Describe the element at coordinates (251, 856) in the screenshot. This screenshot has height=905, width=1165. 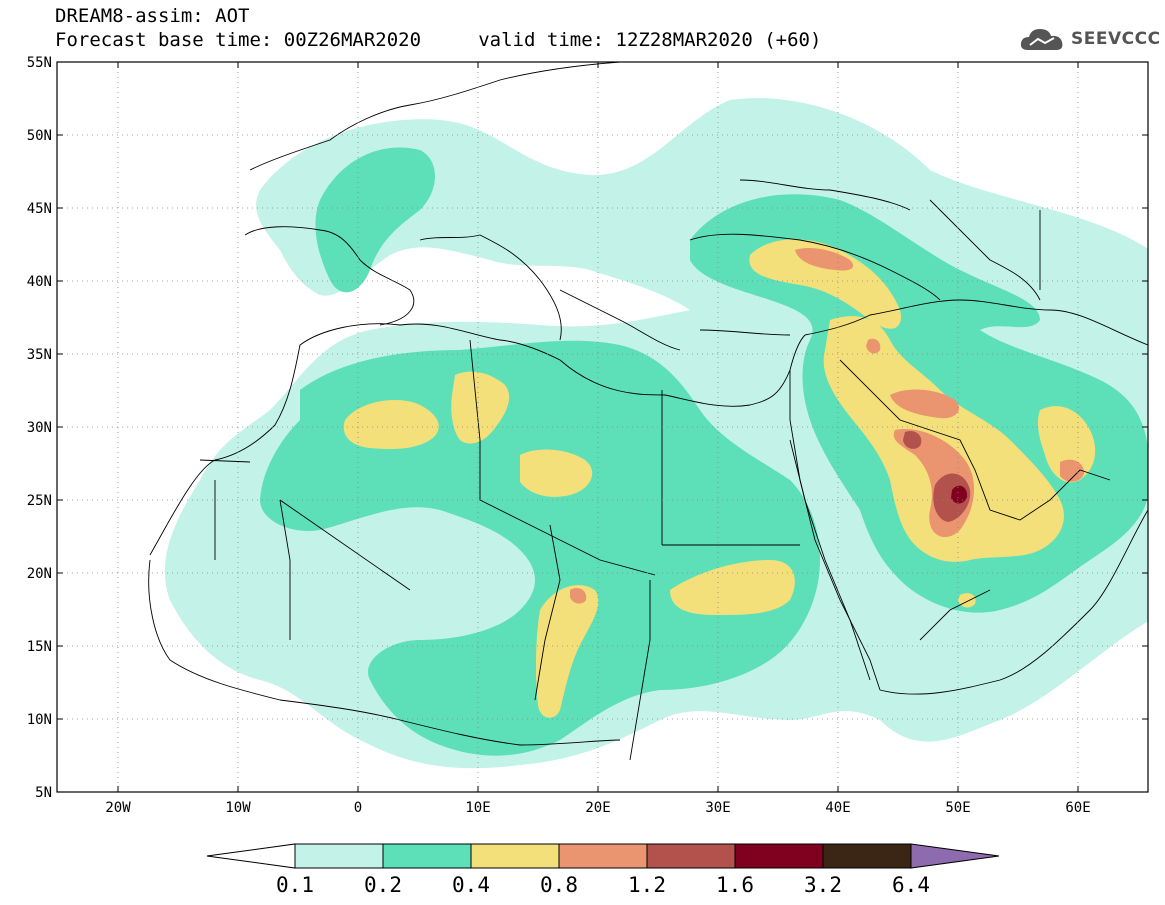
I see `colorbar-under-triangle` at that location.